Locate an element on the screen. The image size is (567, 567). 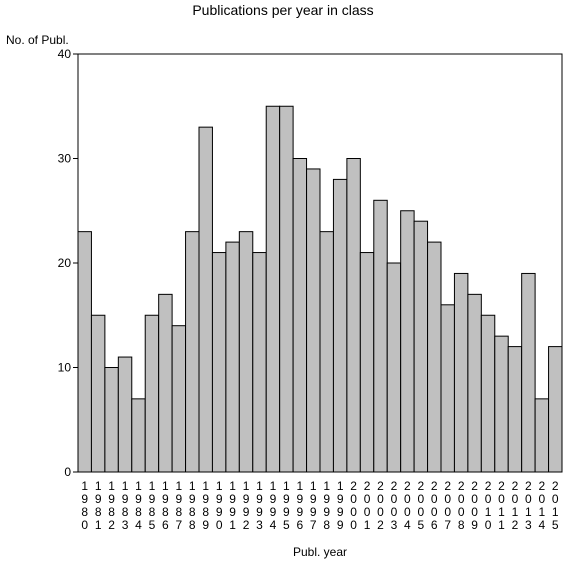
bar-2000 is located at coordinates (353, 315).